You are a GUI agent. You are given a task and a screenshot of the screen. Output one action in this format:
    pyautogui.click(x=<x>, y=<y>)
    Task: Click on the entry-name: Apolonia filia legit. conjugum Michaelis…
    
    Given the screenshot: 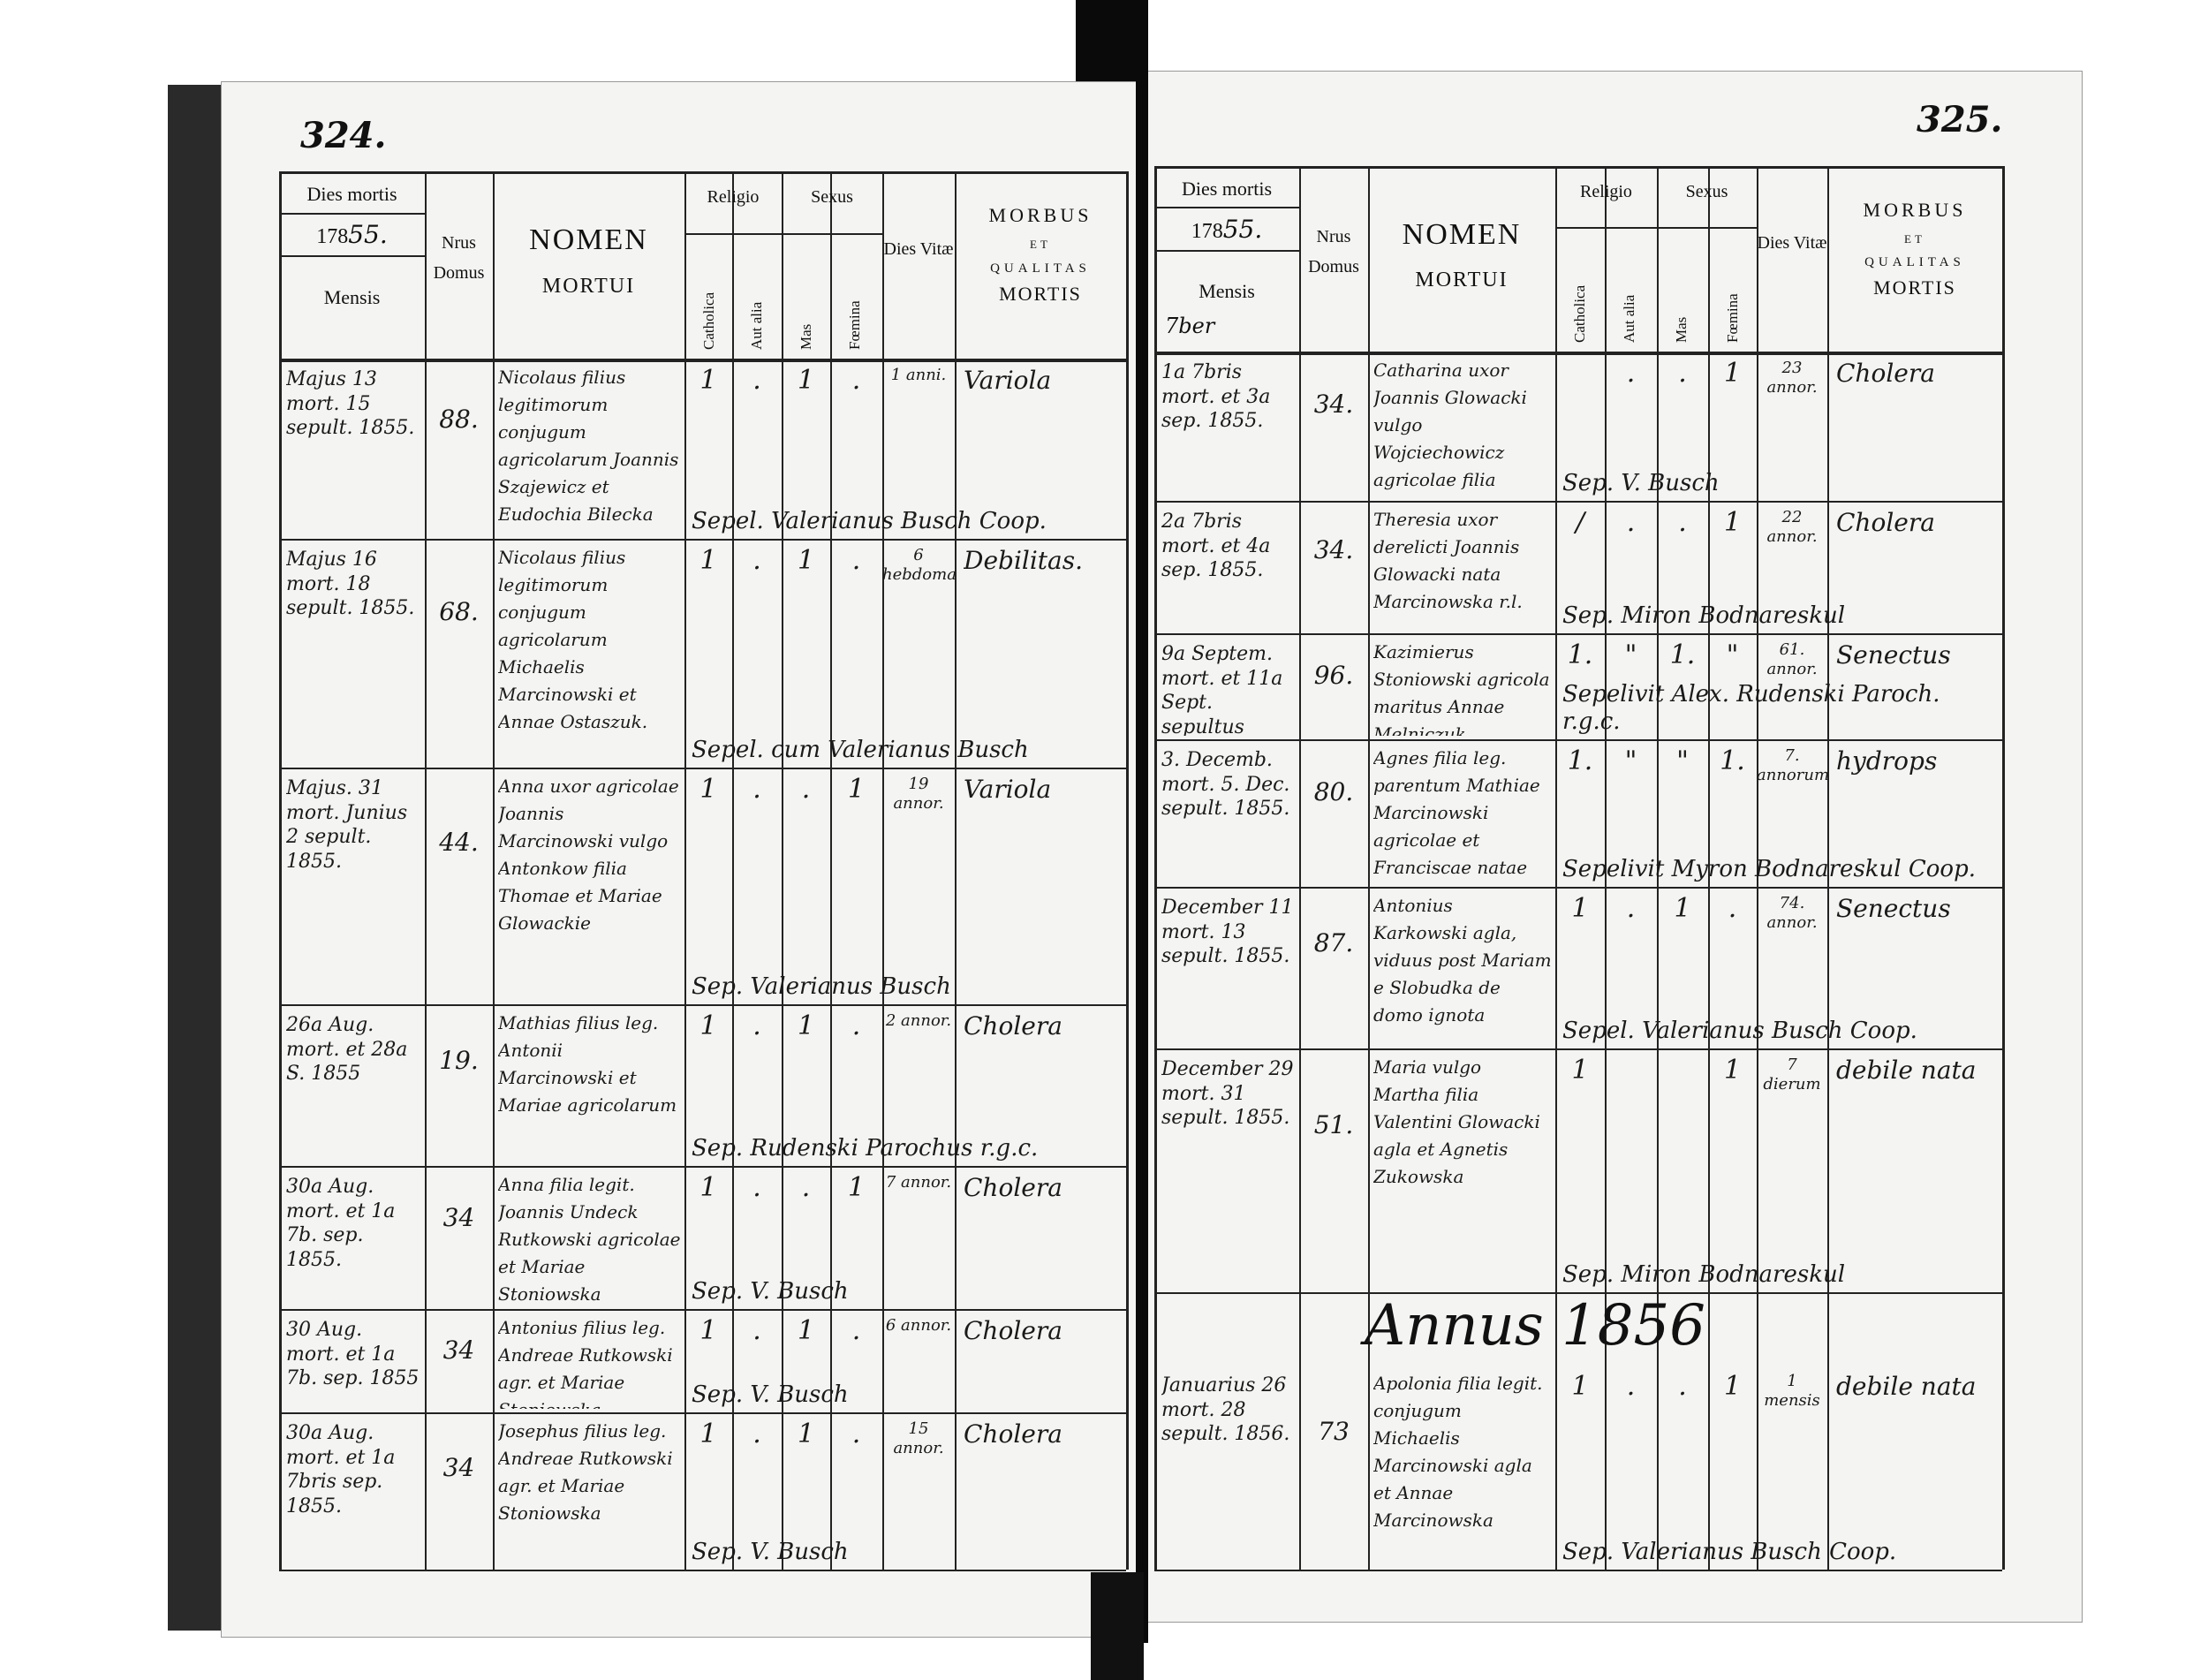 What is the action you would take?
    pyautogui.click(x=1458, y=1452)
    